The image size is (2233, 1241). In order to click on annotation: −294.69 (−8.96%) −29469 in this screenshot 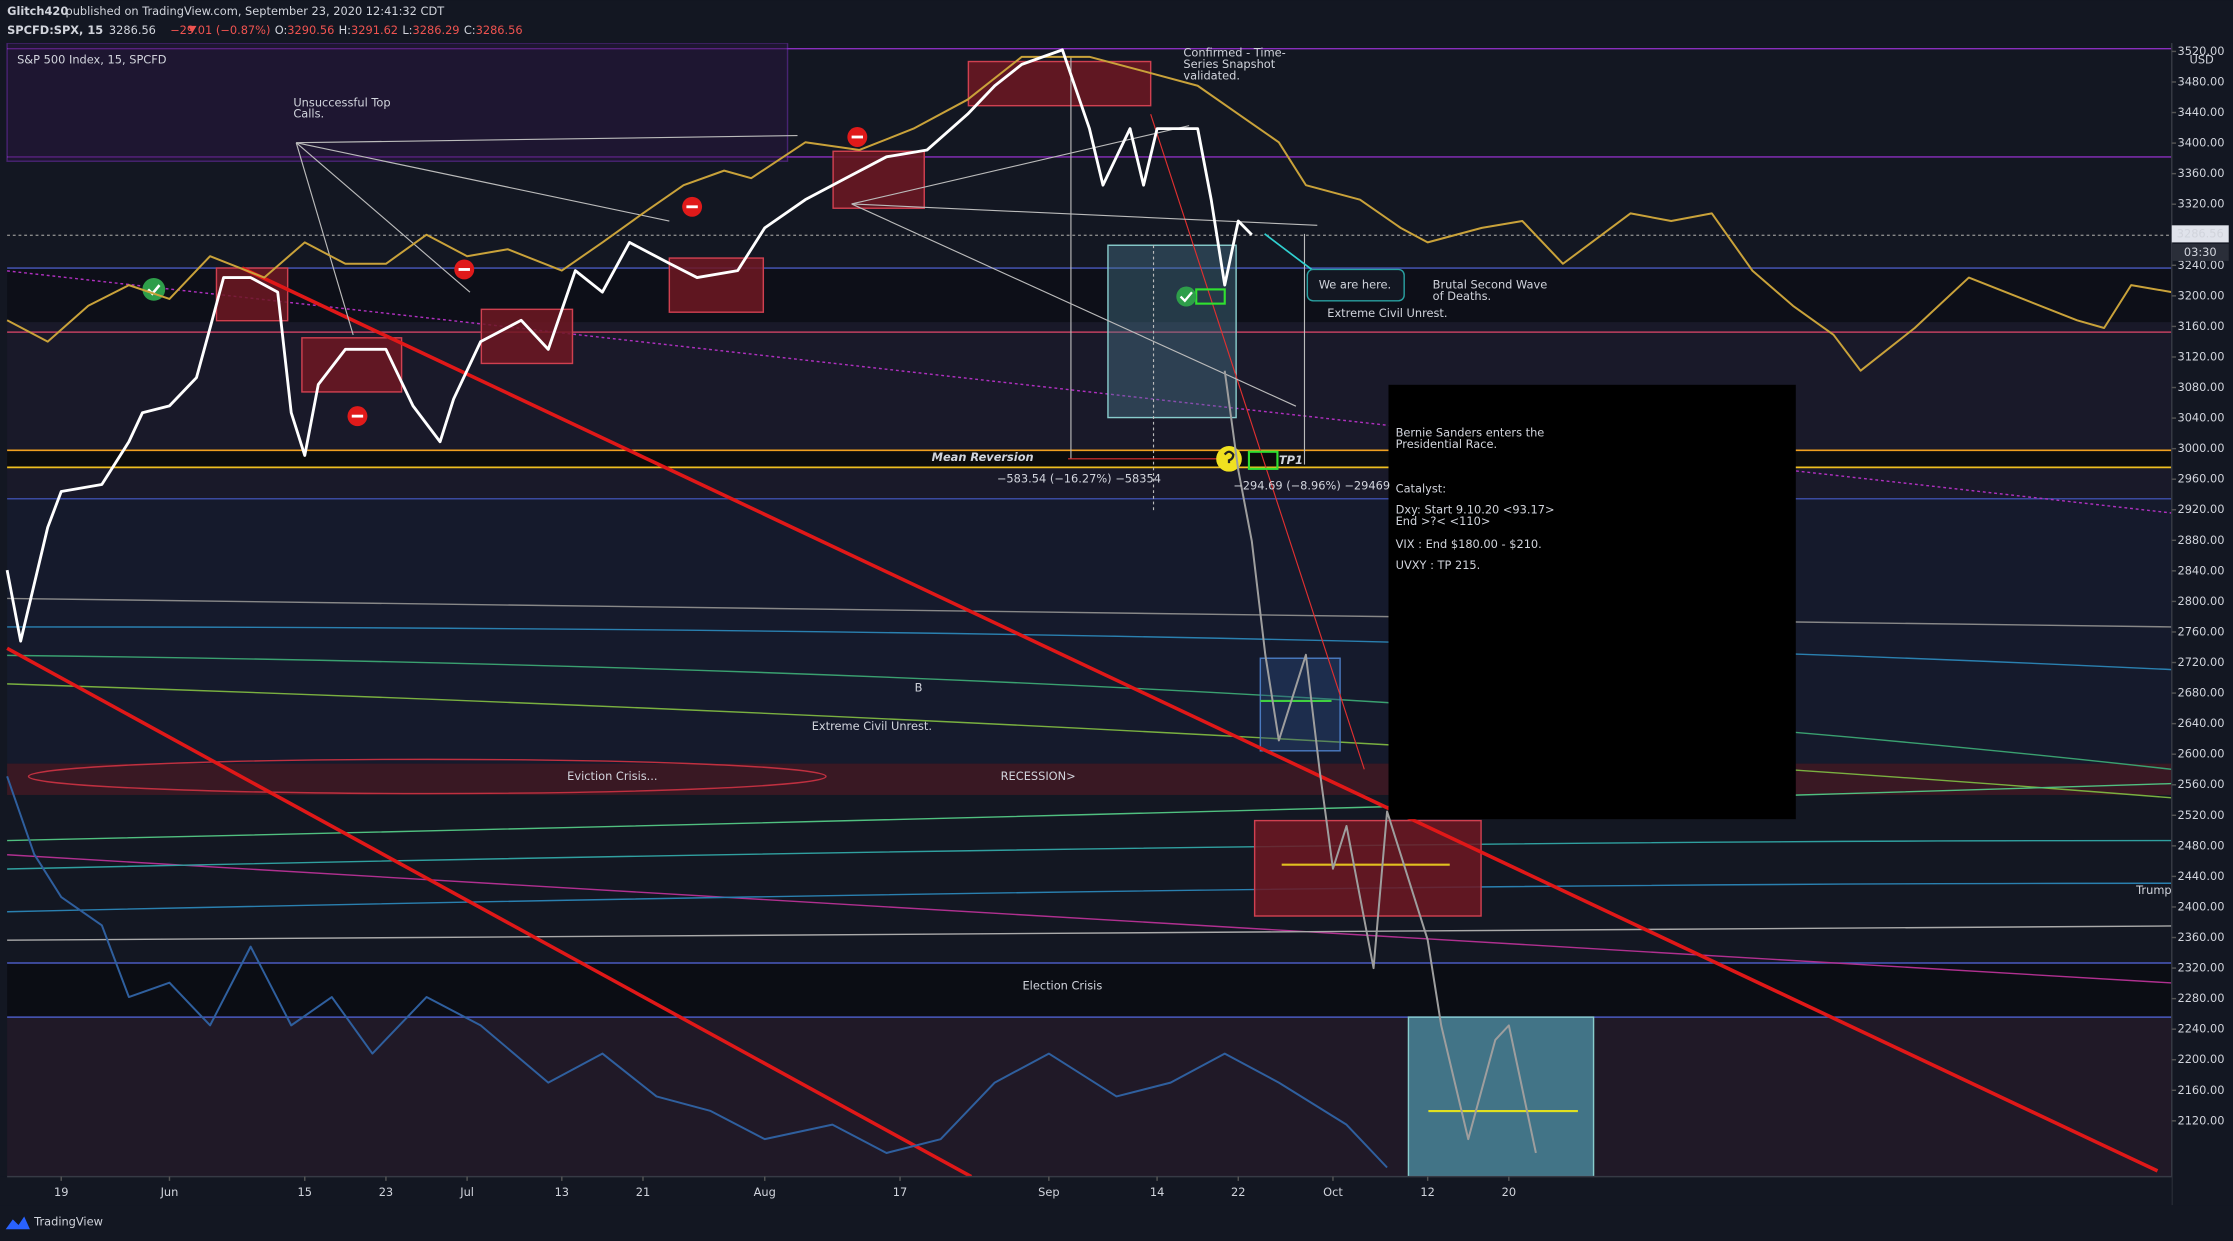, I will do `click(1311, 485)`.